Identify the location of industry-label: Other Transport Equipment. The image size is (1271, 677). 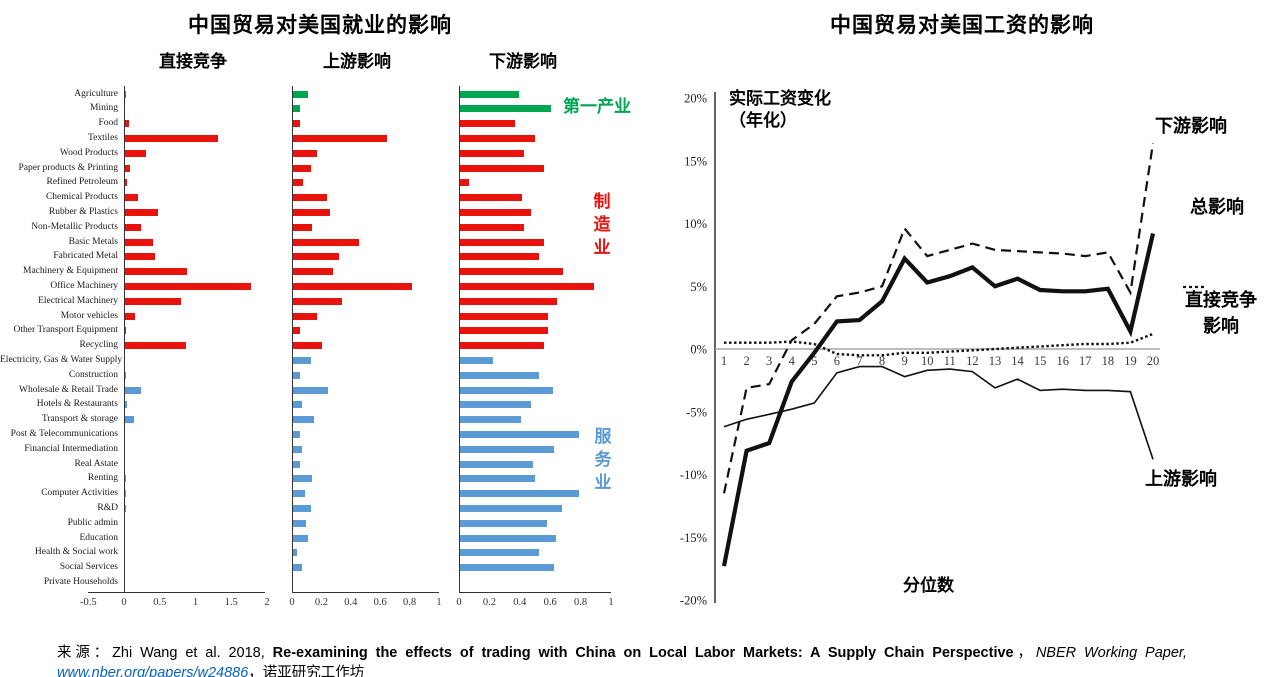
(66, 330).